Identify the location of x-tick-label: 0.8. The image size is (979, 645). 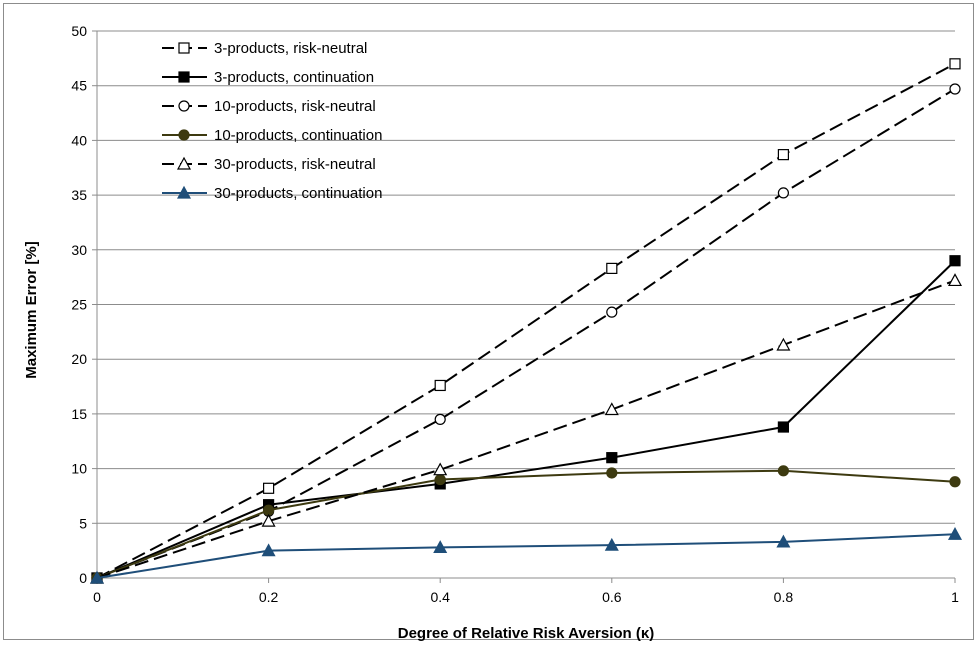
(784, 597).